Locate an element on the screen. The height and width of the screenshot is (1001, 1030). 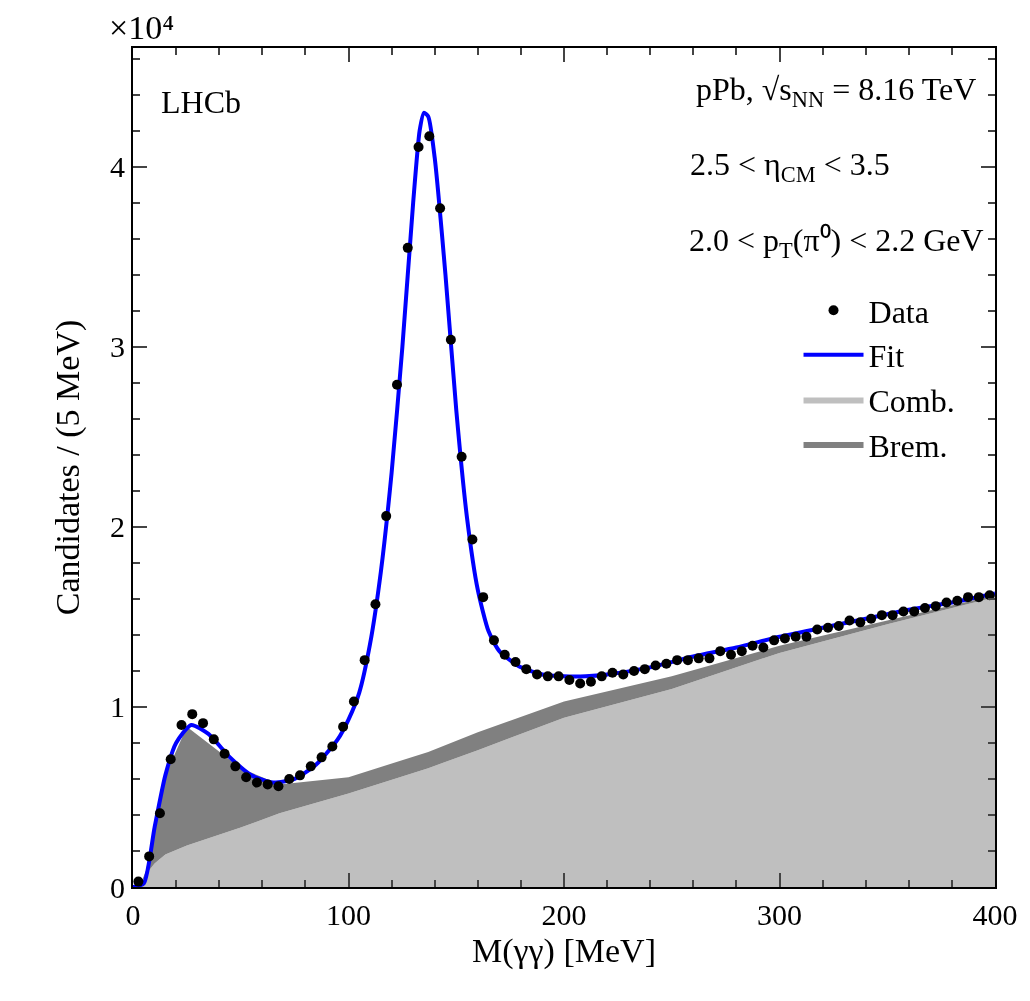
annotation: pPb, √s$_{NN}$ = 8.16 TeV is located at coordinates (836, 91).